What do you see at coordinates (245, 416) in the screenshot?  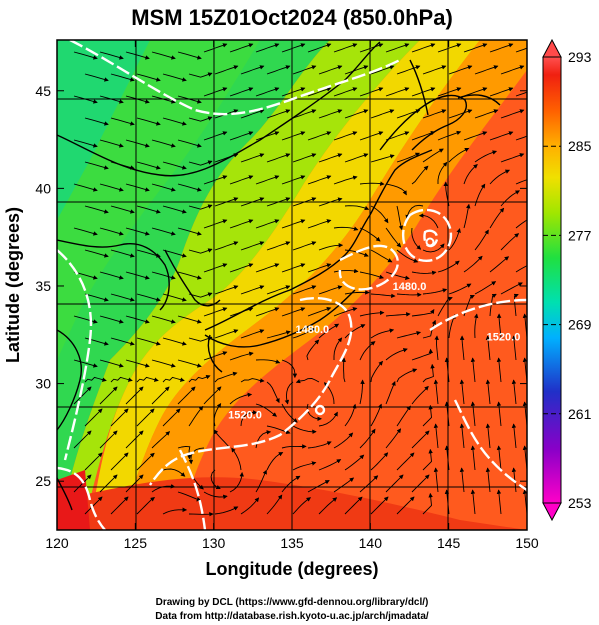 I see `contour-label: 1520.0` at bounding box center [245, 416].